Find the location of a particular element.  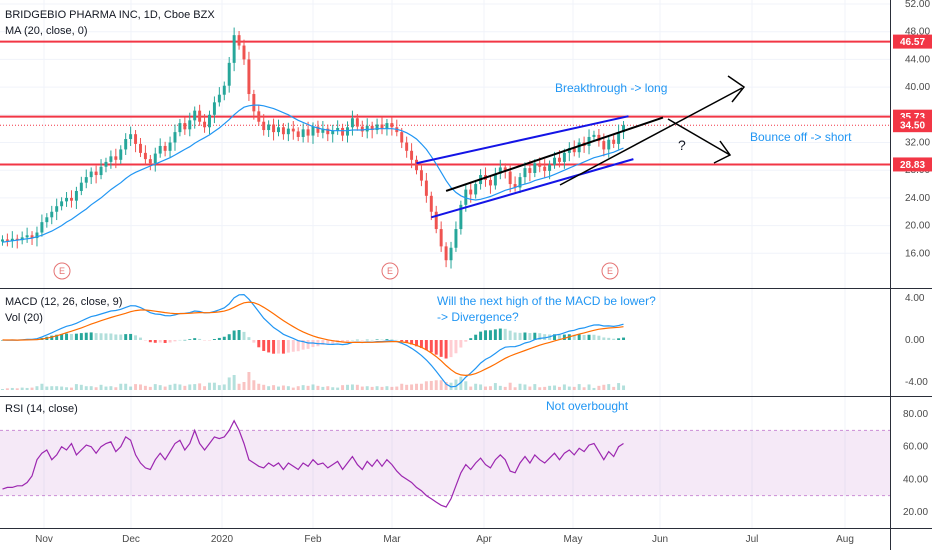

trend-line is located at coordinates (554, 154).